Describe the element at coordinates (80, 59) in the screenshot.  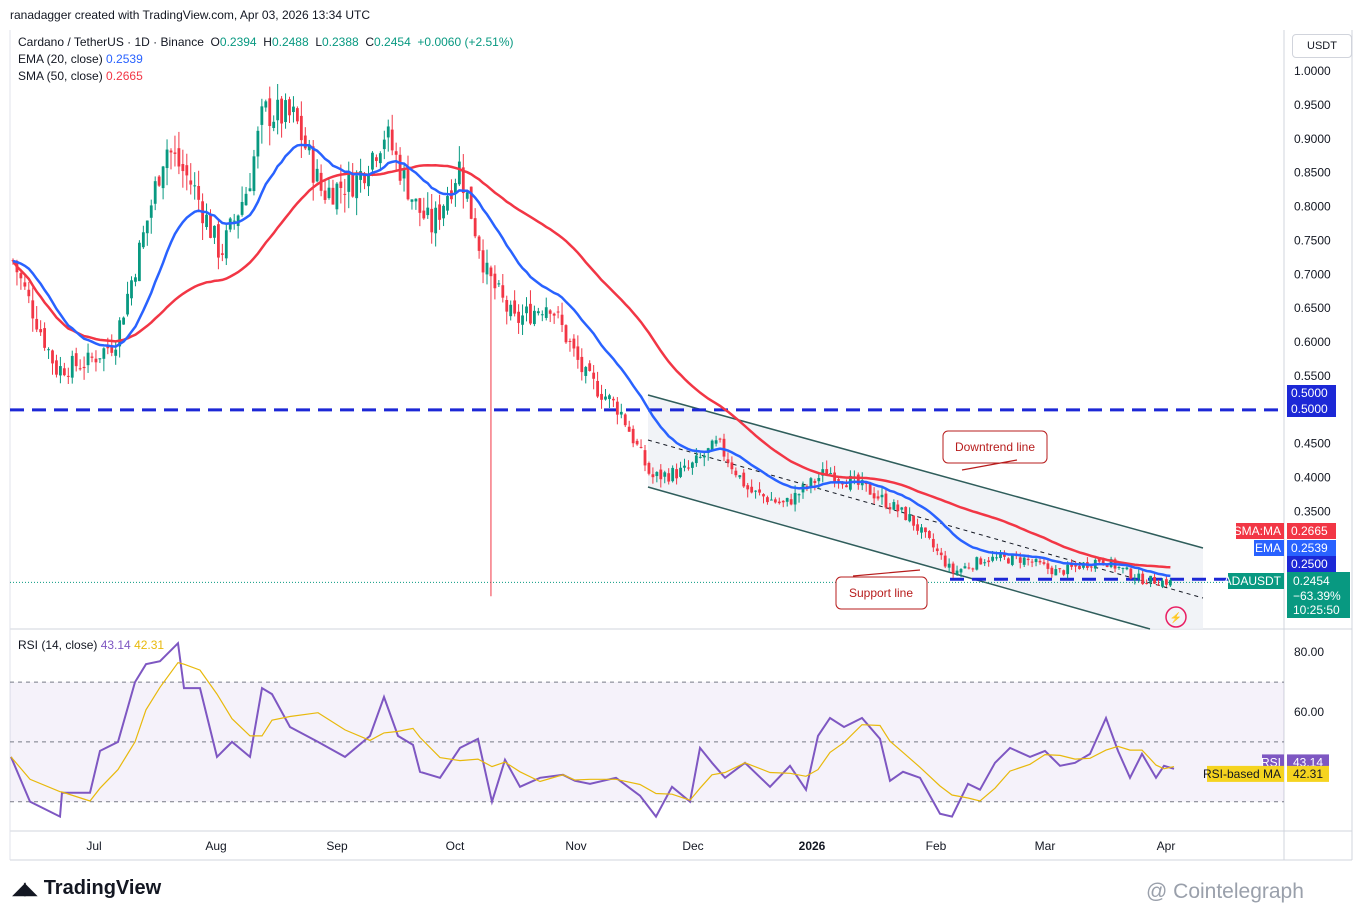
I see `ema-legend: EMA (20, close) 0.2539` at that location.